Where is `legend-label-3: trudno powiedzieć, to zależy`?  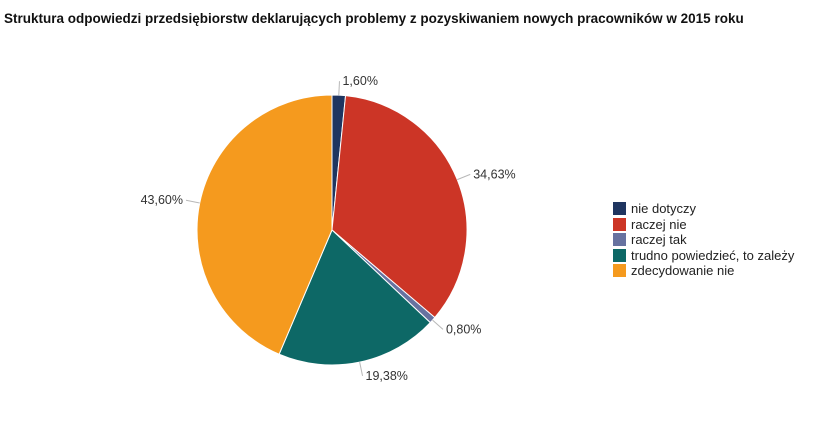
legend-label-3: trudno powiedzieć, to zależy is located at coordinates (713, 255).